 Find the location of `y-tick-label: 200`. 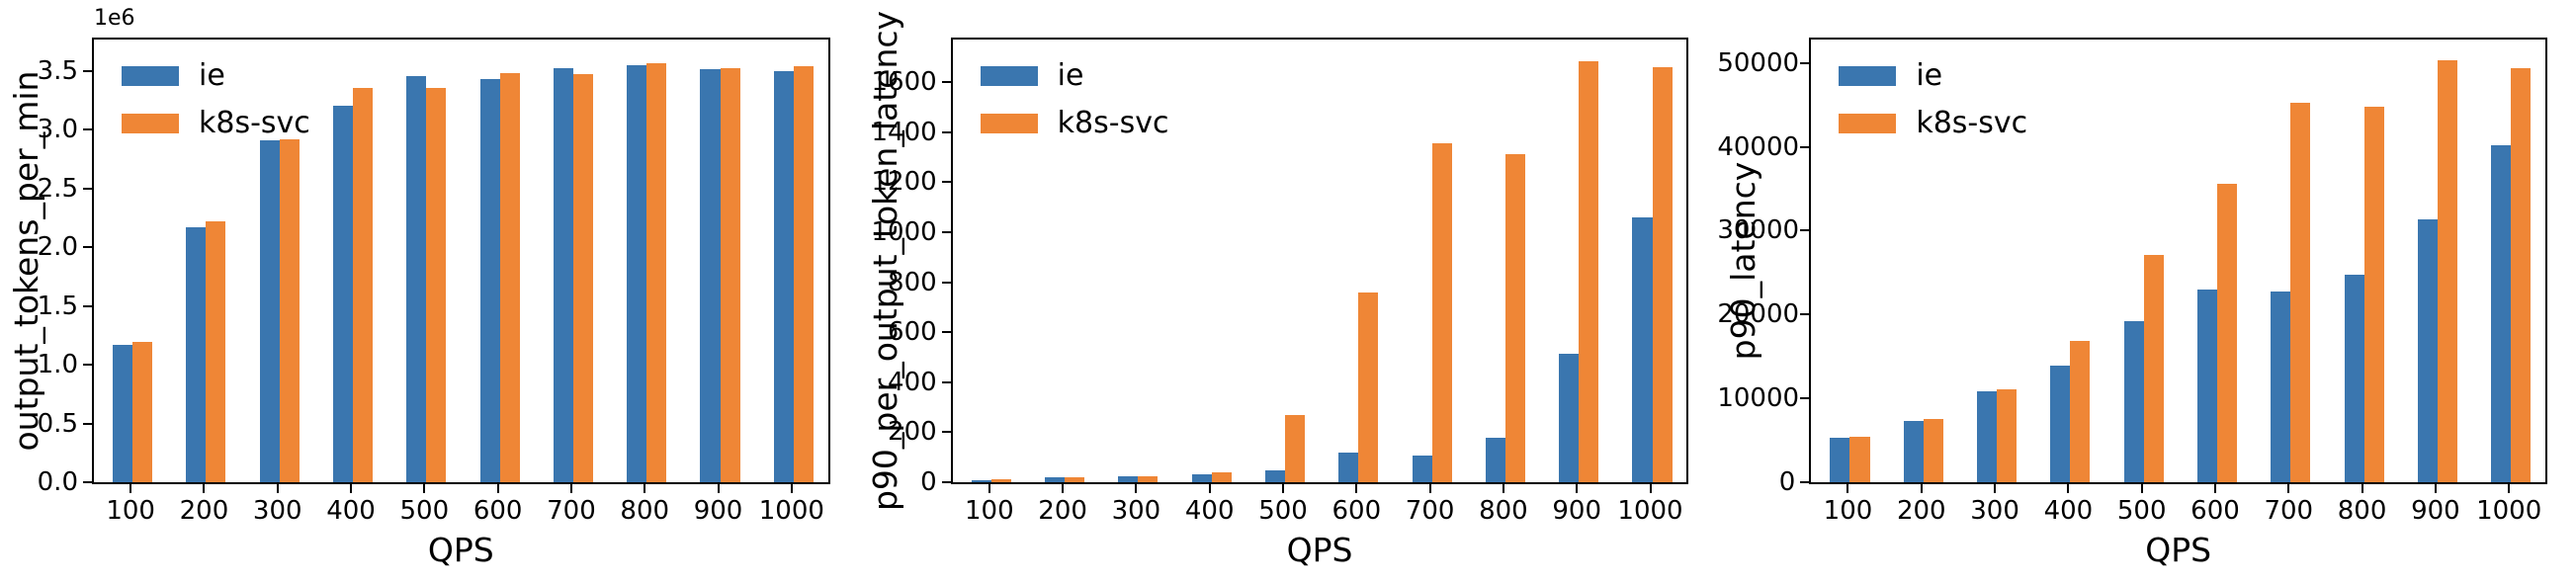

y-tick-label: 200 is located at coordinates (912, 432).